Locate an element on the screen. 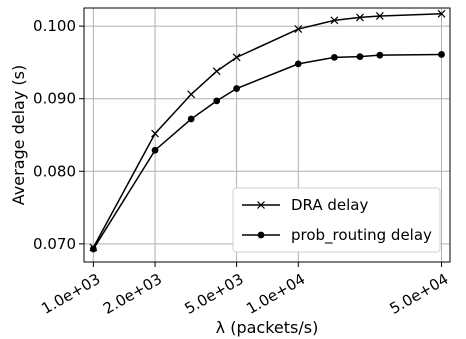 The width and height of the screenshot is (466, 339). y-tick-label: 0.080 is located at coordinates (54, 171).